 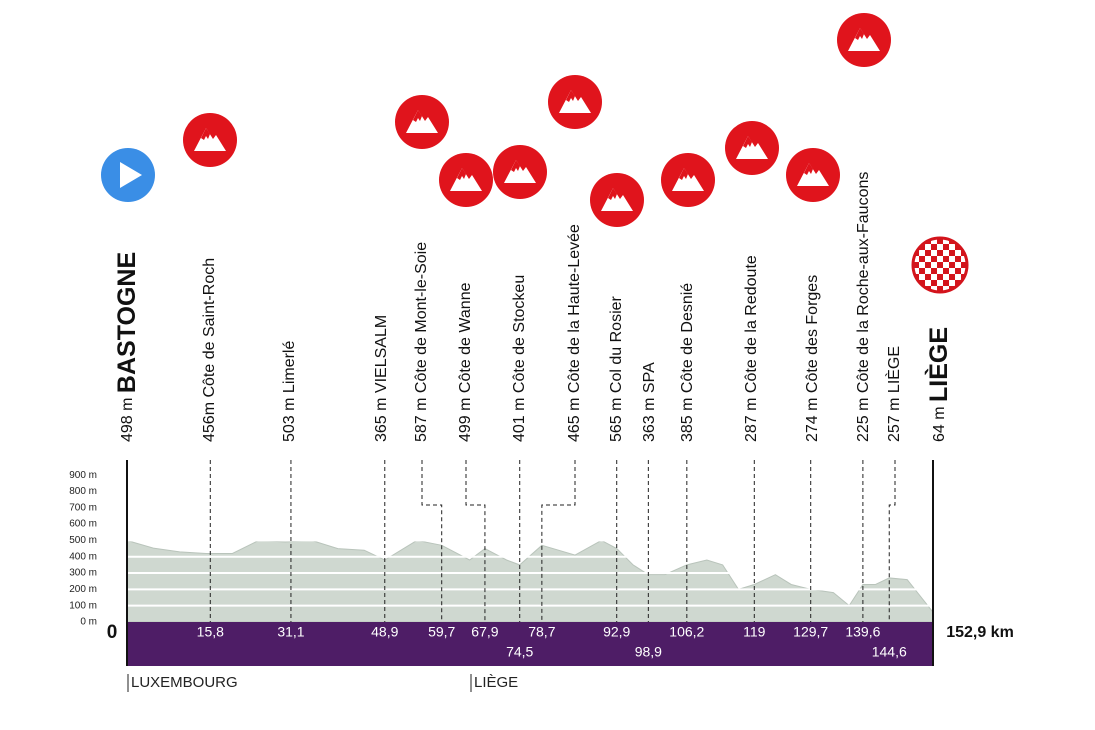 I want to click on landmark-altitude: 385 m, so click(x=687, y=420).